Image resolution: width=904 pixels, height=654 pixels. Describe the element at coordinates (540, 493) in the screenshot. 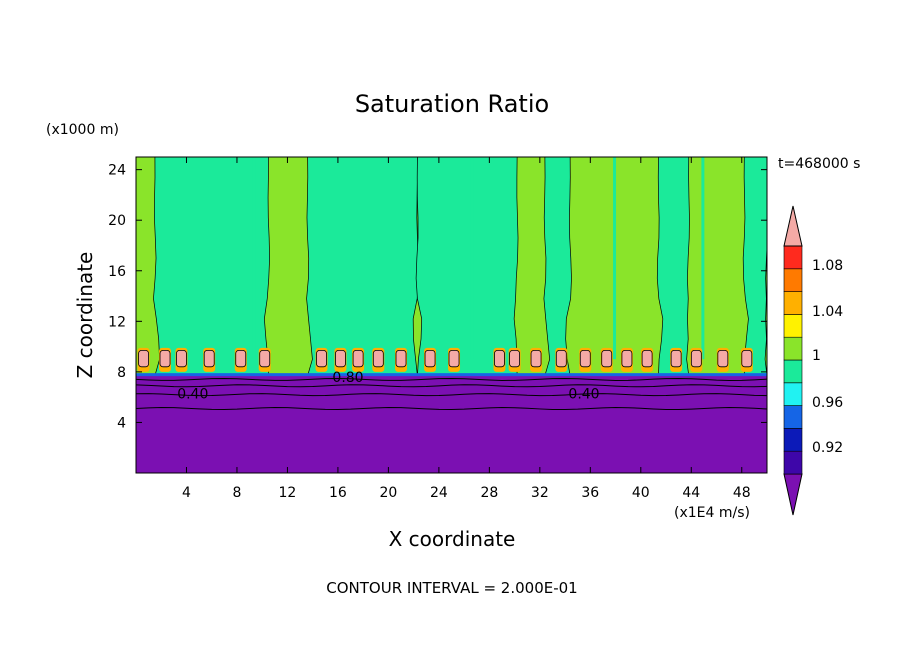

I see `x-tick-label: 32` at that location.